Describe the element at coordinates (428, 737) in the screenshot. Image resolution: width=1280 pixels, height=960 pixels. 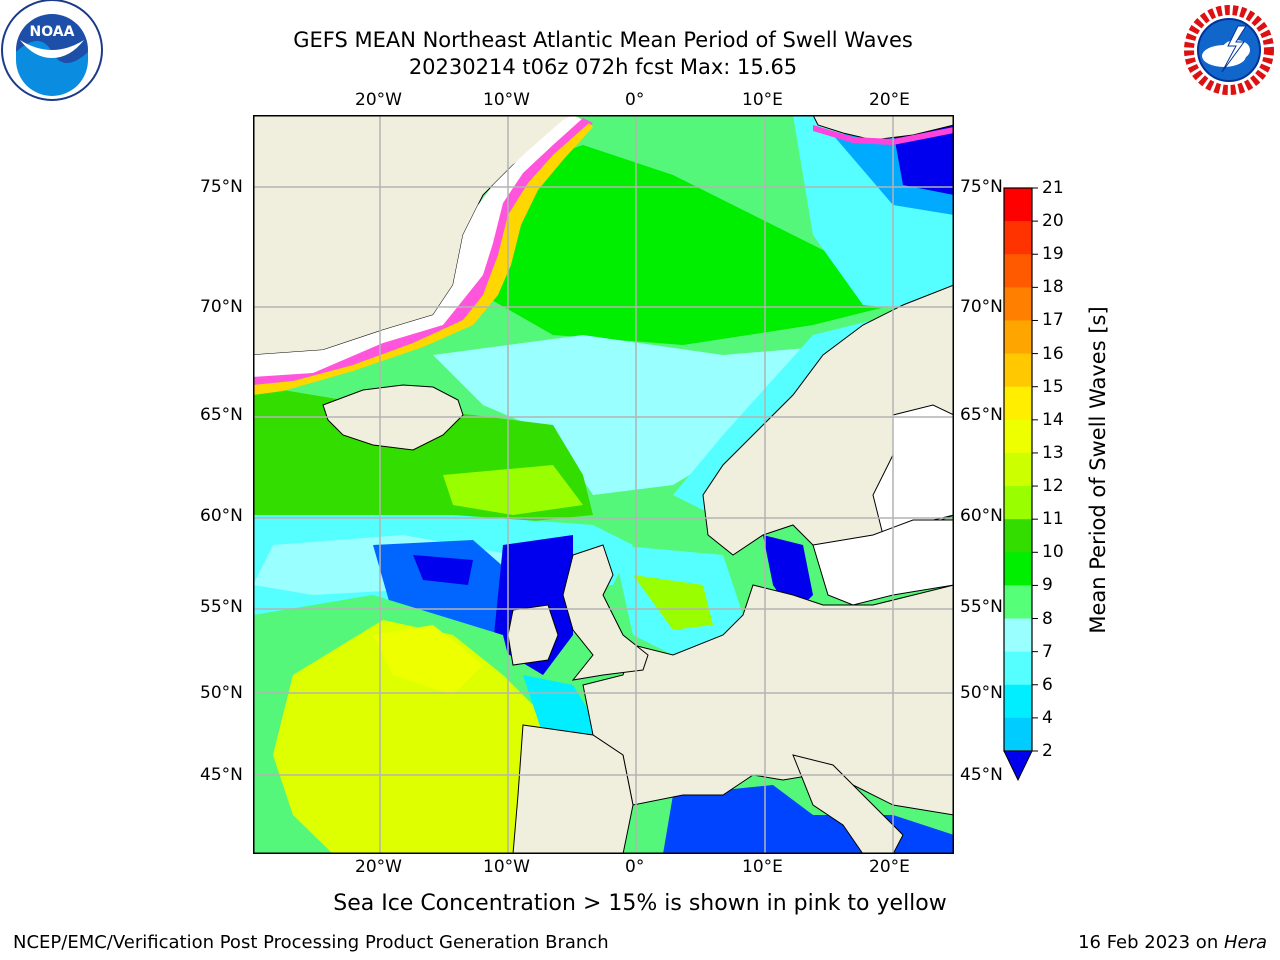
I see `swell-zone-14s` at that location.